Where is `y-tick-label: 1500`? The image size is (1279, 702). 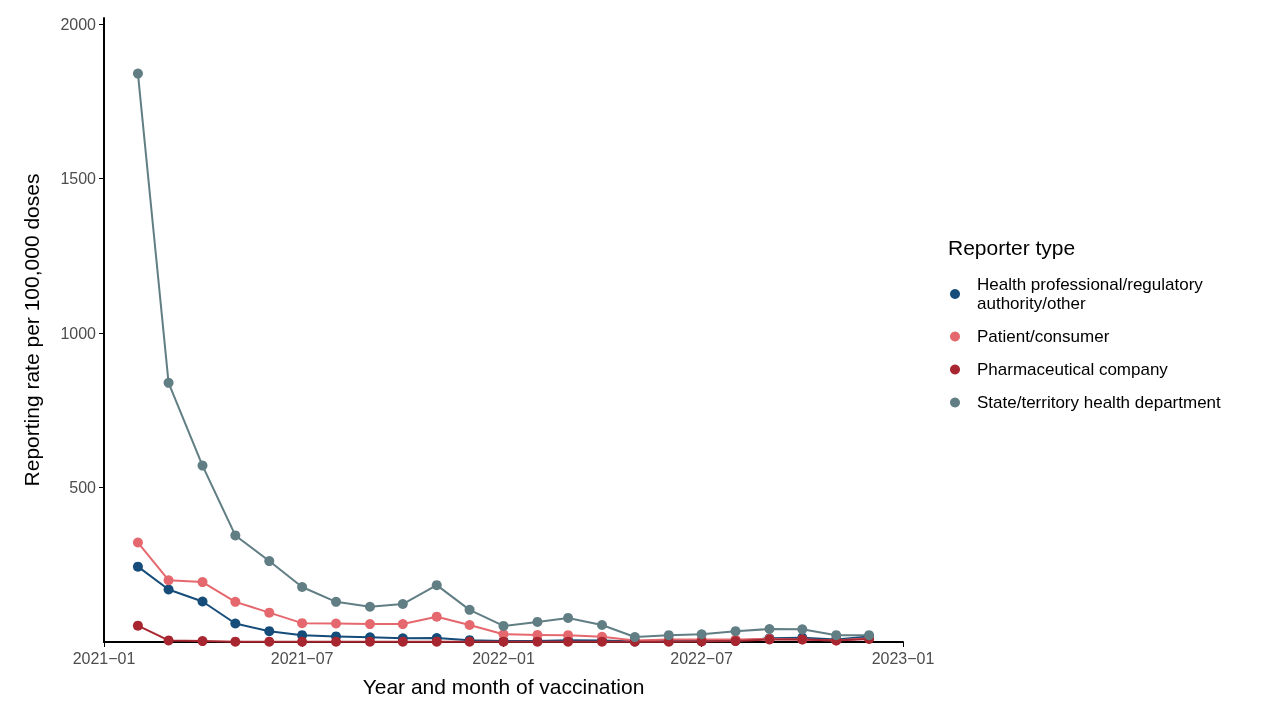 y-tick-label: 1500 is located at coordinates (78, 179).